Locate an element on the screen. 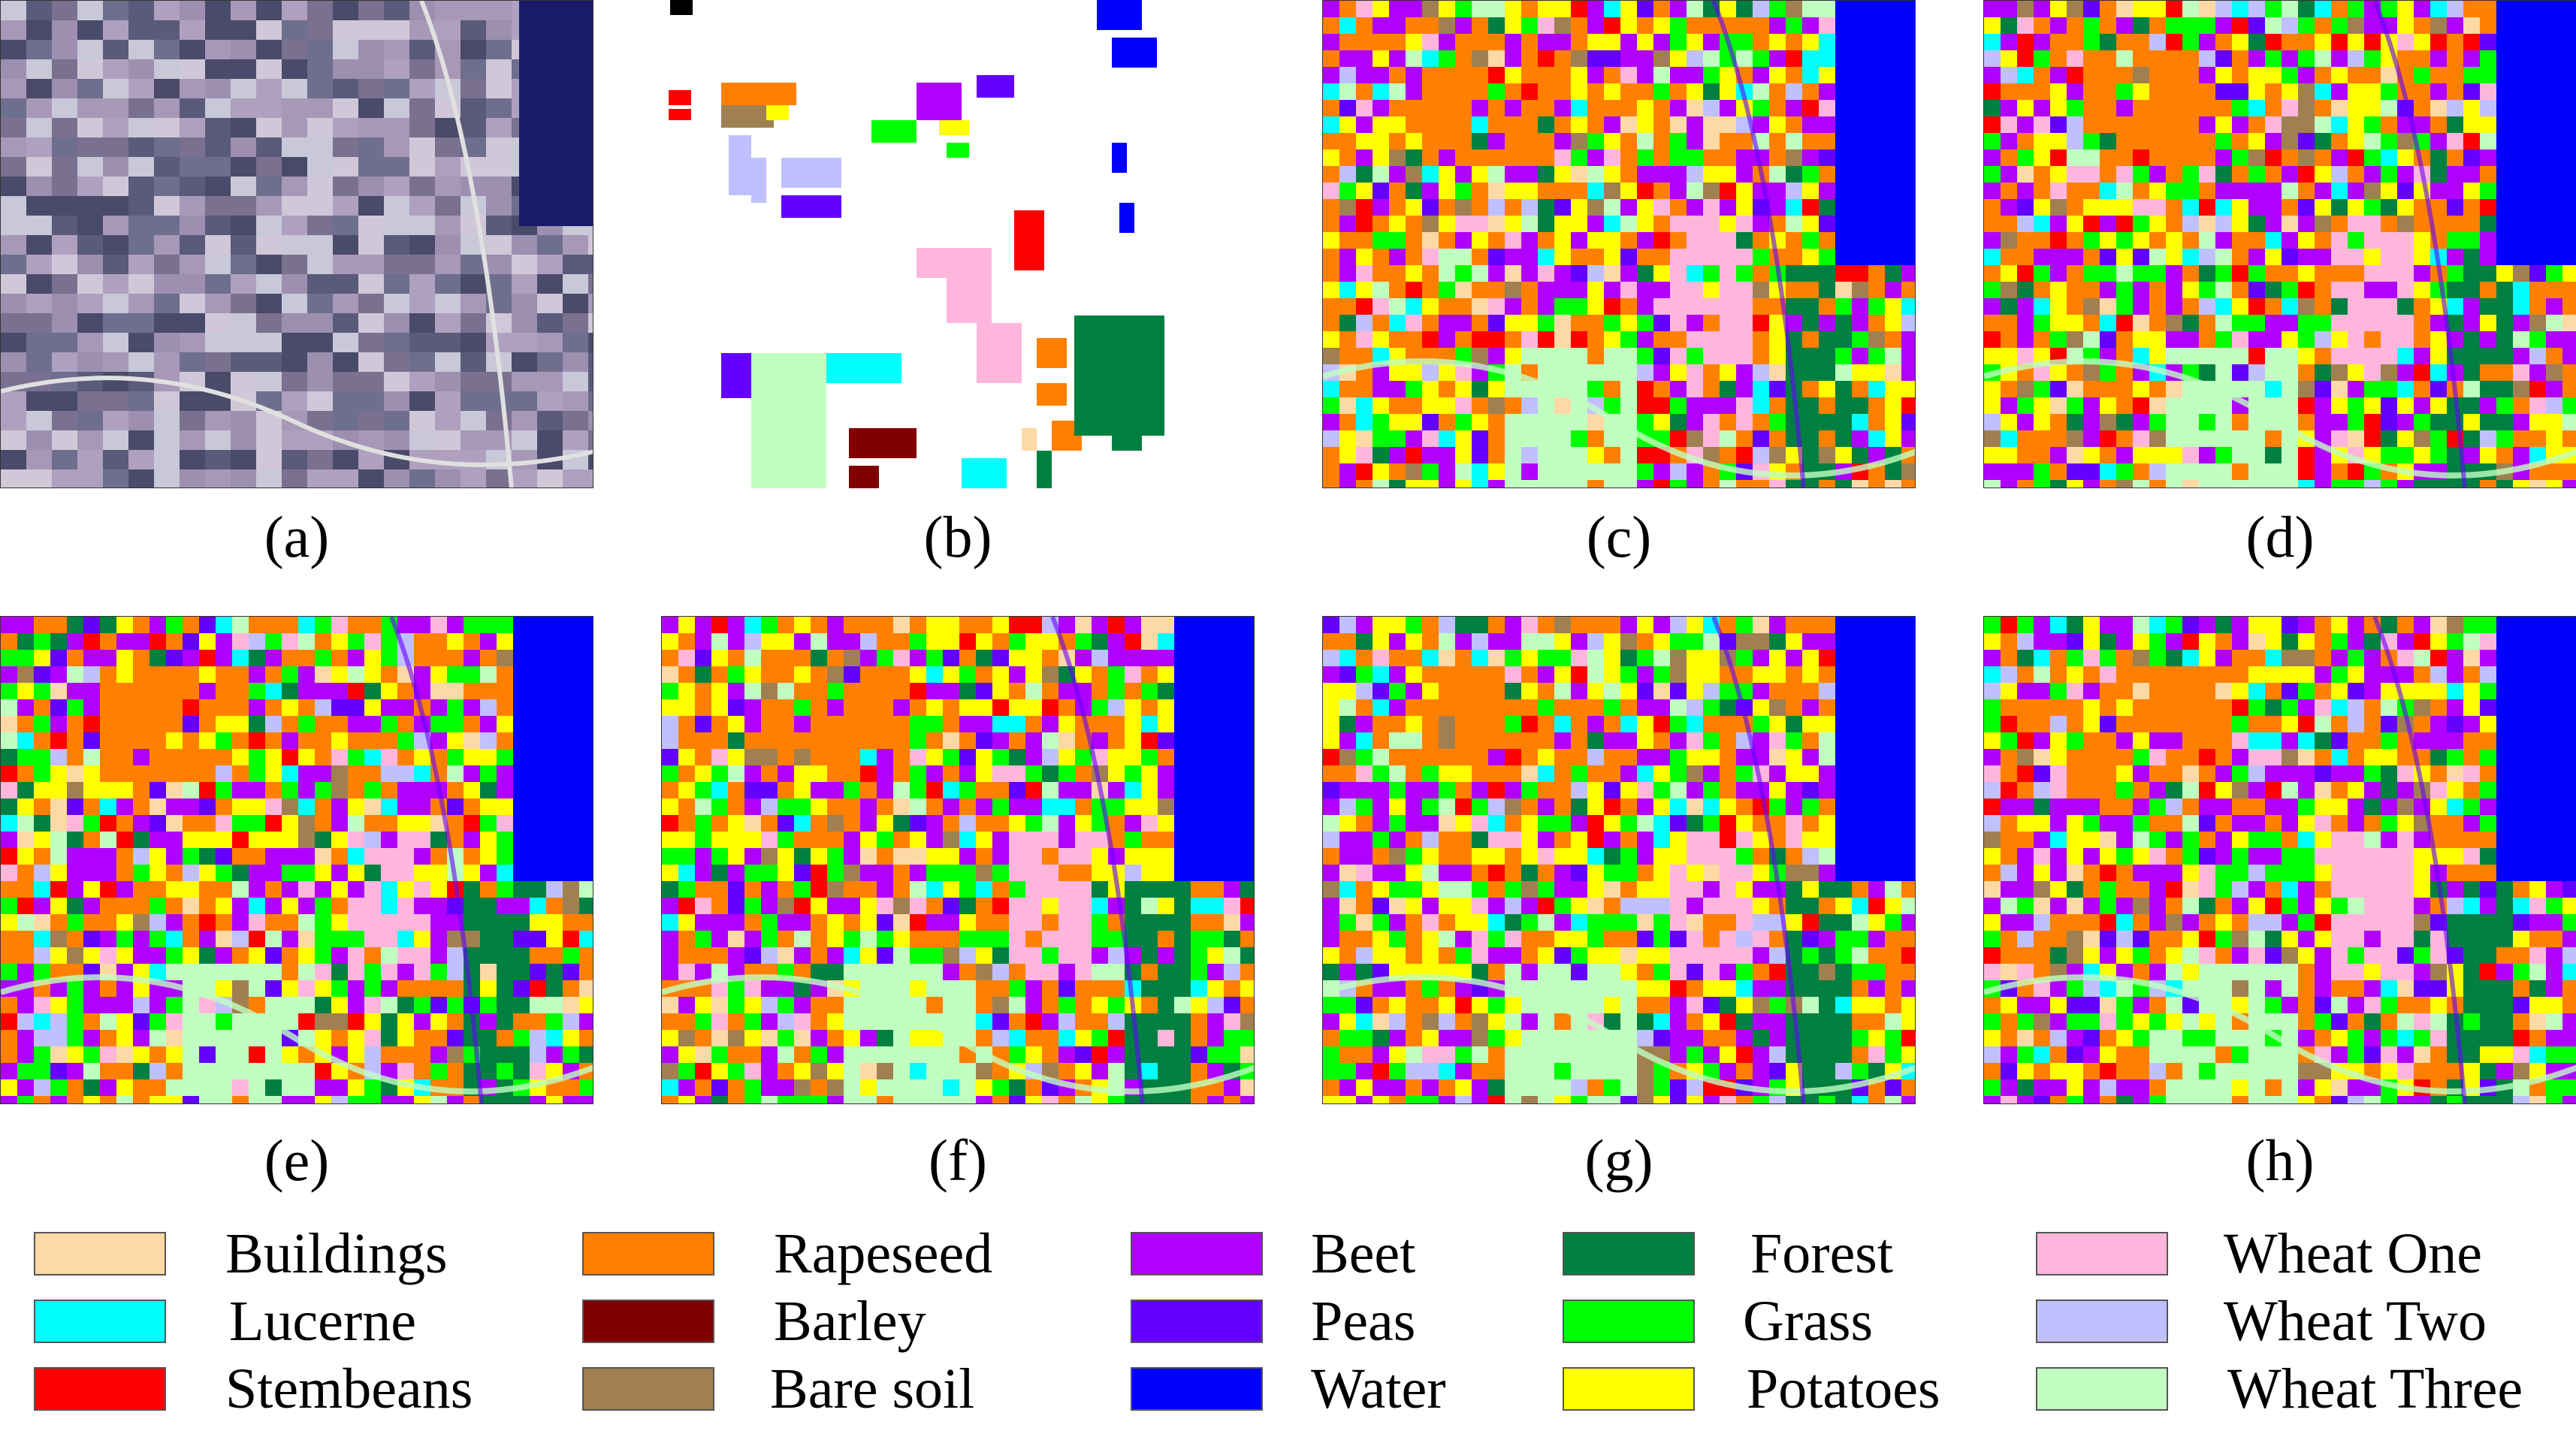  classification-map-c is located at coordinates (1619, 245).